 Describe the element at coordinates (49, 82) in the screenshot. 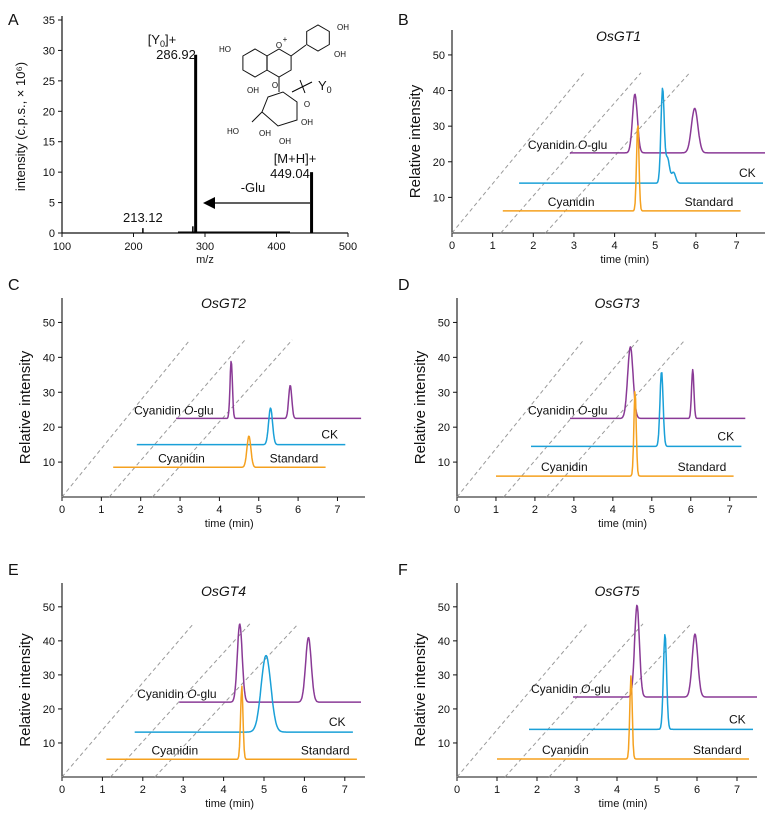

I see `y-tick-label-a: 25` at that location.